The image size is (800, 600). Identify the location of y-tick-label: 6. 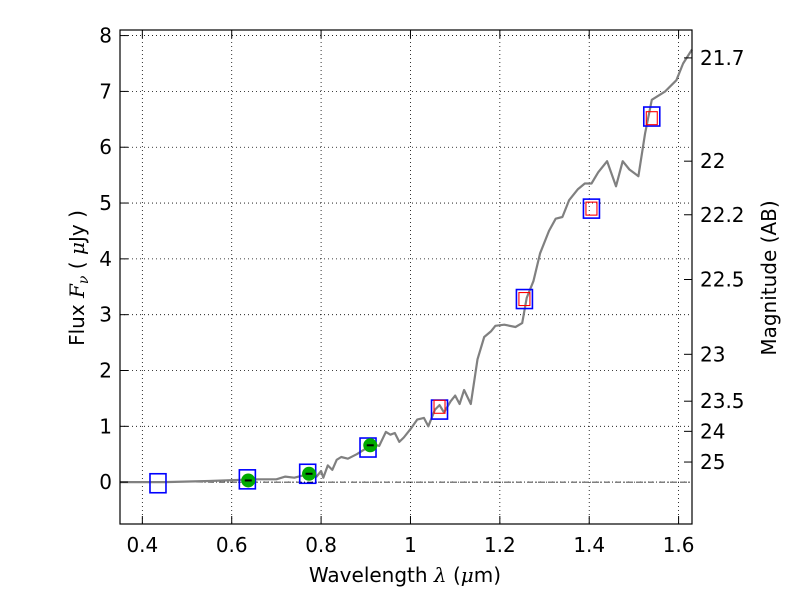
(105, 147).